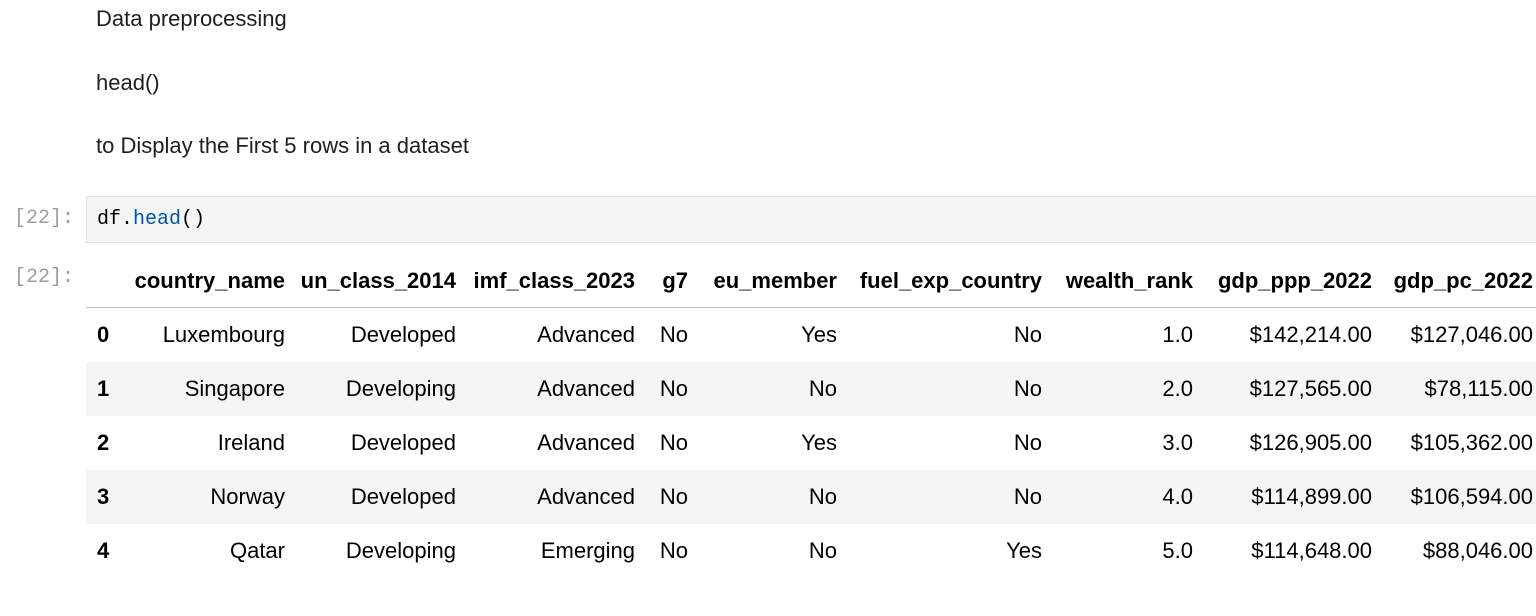 The width and height of the screenshot is (1536, 616). I want to click on row-index: 3, so click(103, 496).